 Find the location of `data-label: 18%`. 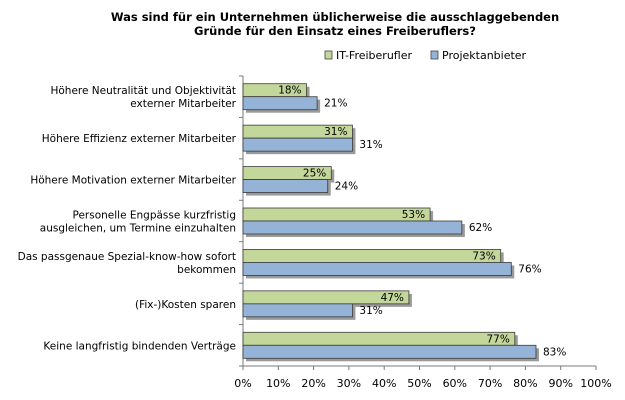

data-label: 18% is located at coordinates (289, 91).